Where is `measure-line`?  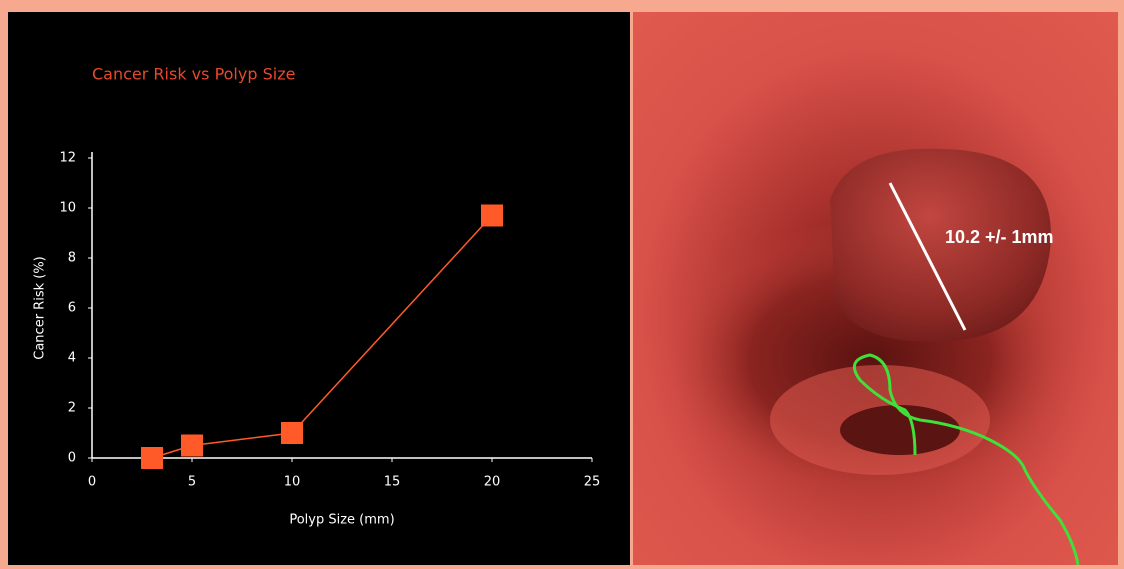
measure-line is located at coordinates (927, 256).